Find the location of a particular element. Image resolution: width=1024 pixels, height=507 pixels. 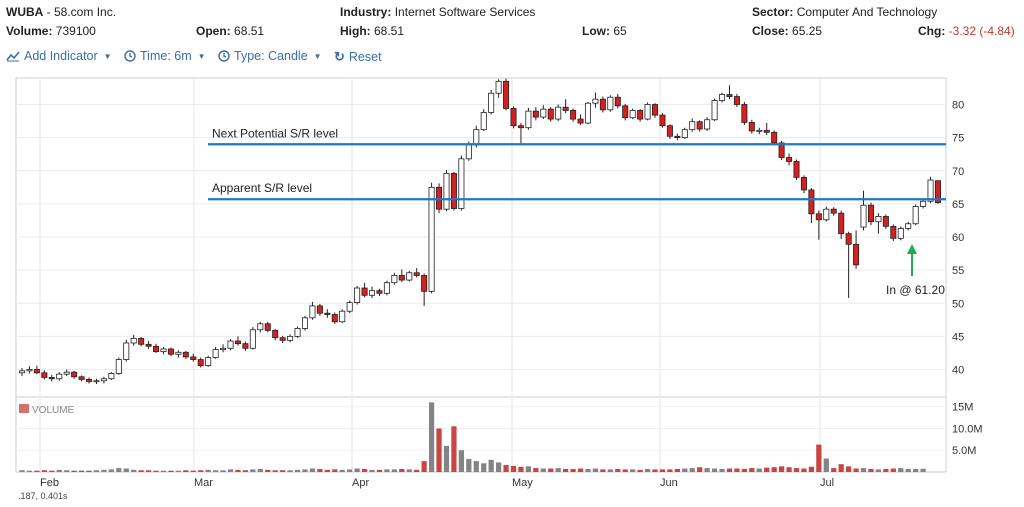

low-field: Low: 65 is located at coordinates (604, 31).